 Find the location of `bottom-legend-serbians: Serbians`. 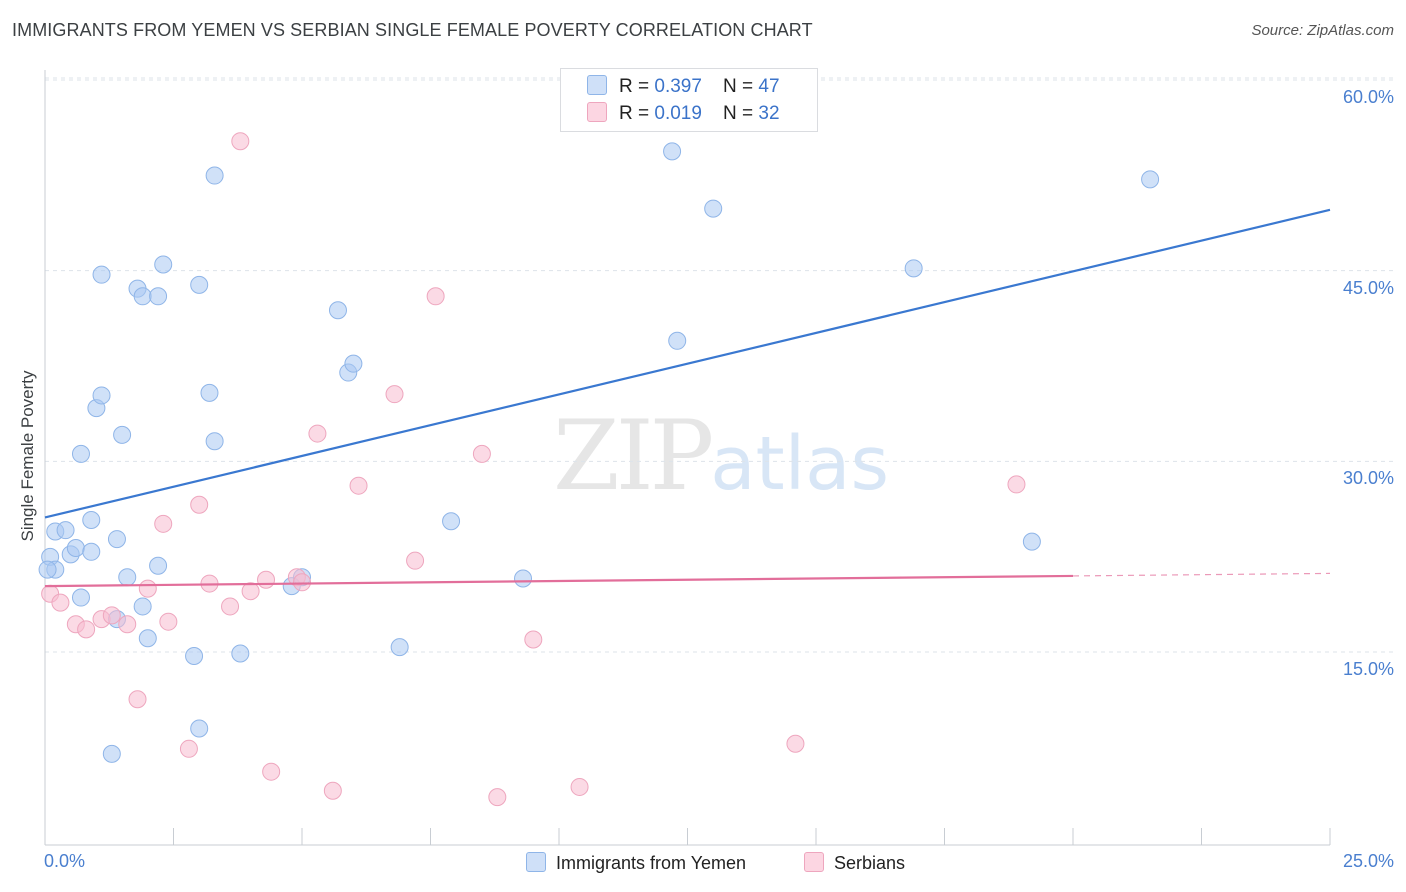

bottom-legend-serbians: Serbians is located at coordinates (854, 863).